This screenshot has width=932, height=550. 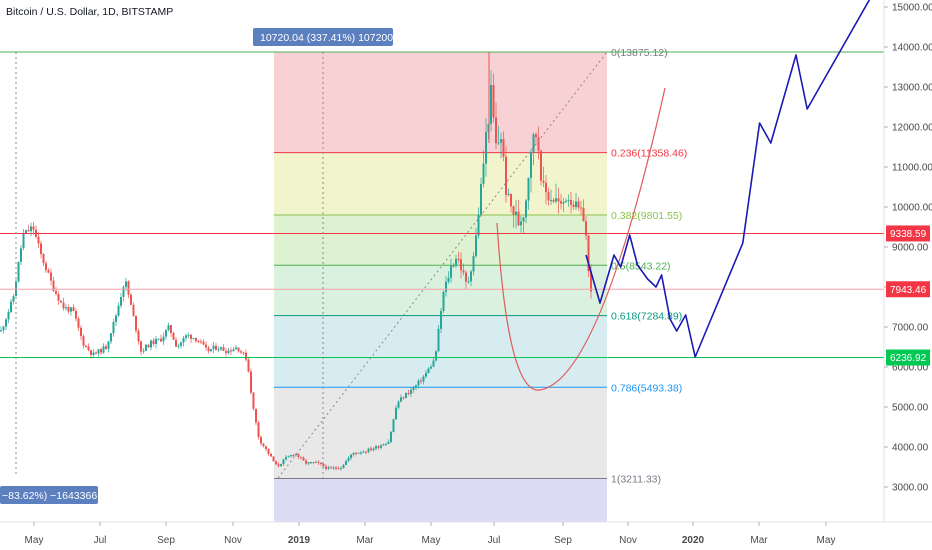 I want to click on fib-level-label: 0(13875.12), so click(x=639, y=53).